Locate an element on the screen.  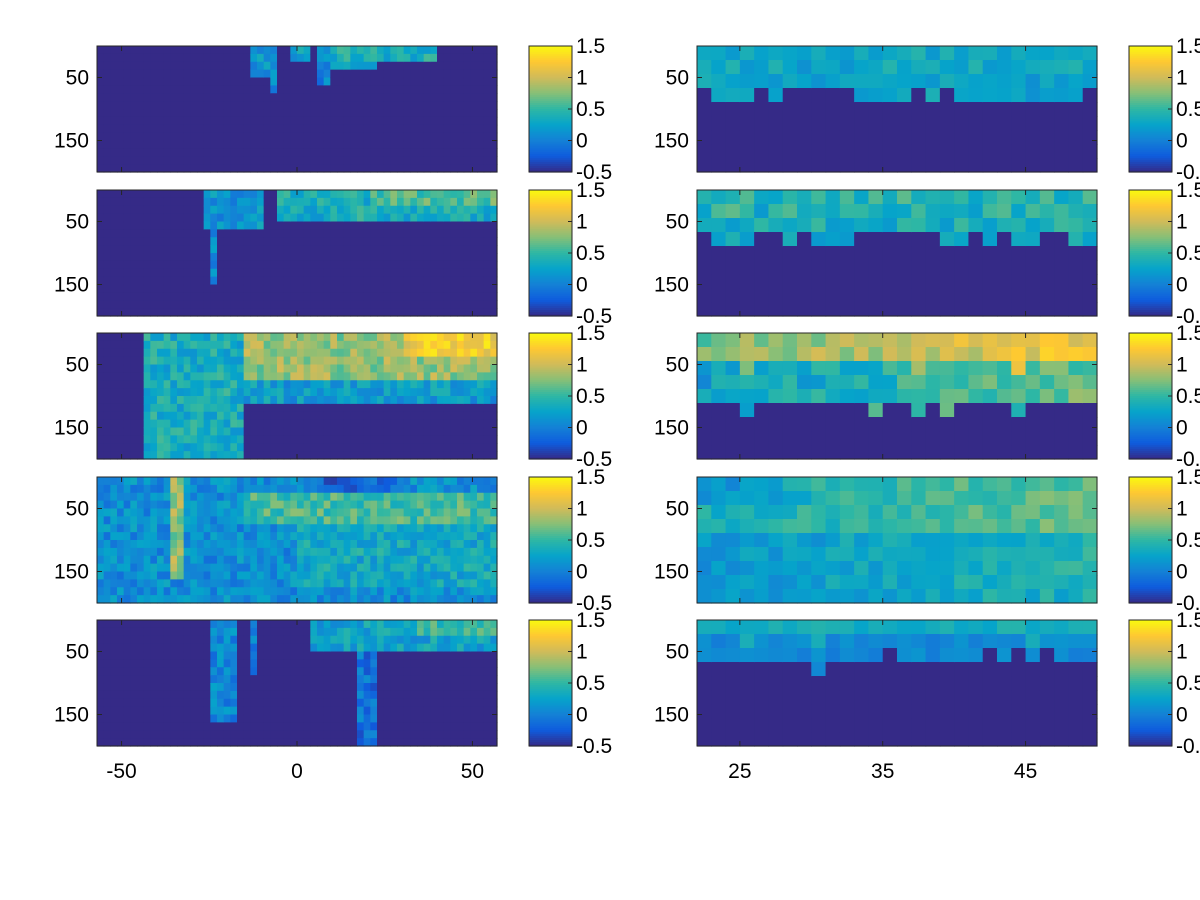
colorbar-tick-label: -0.5 is located at coordinates (1188, 172).